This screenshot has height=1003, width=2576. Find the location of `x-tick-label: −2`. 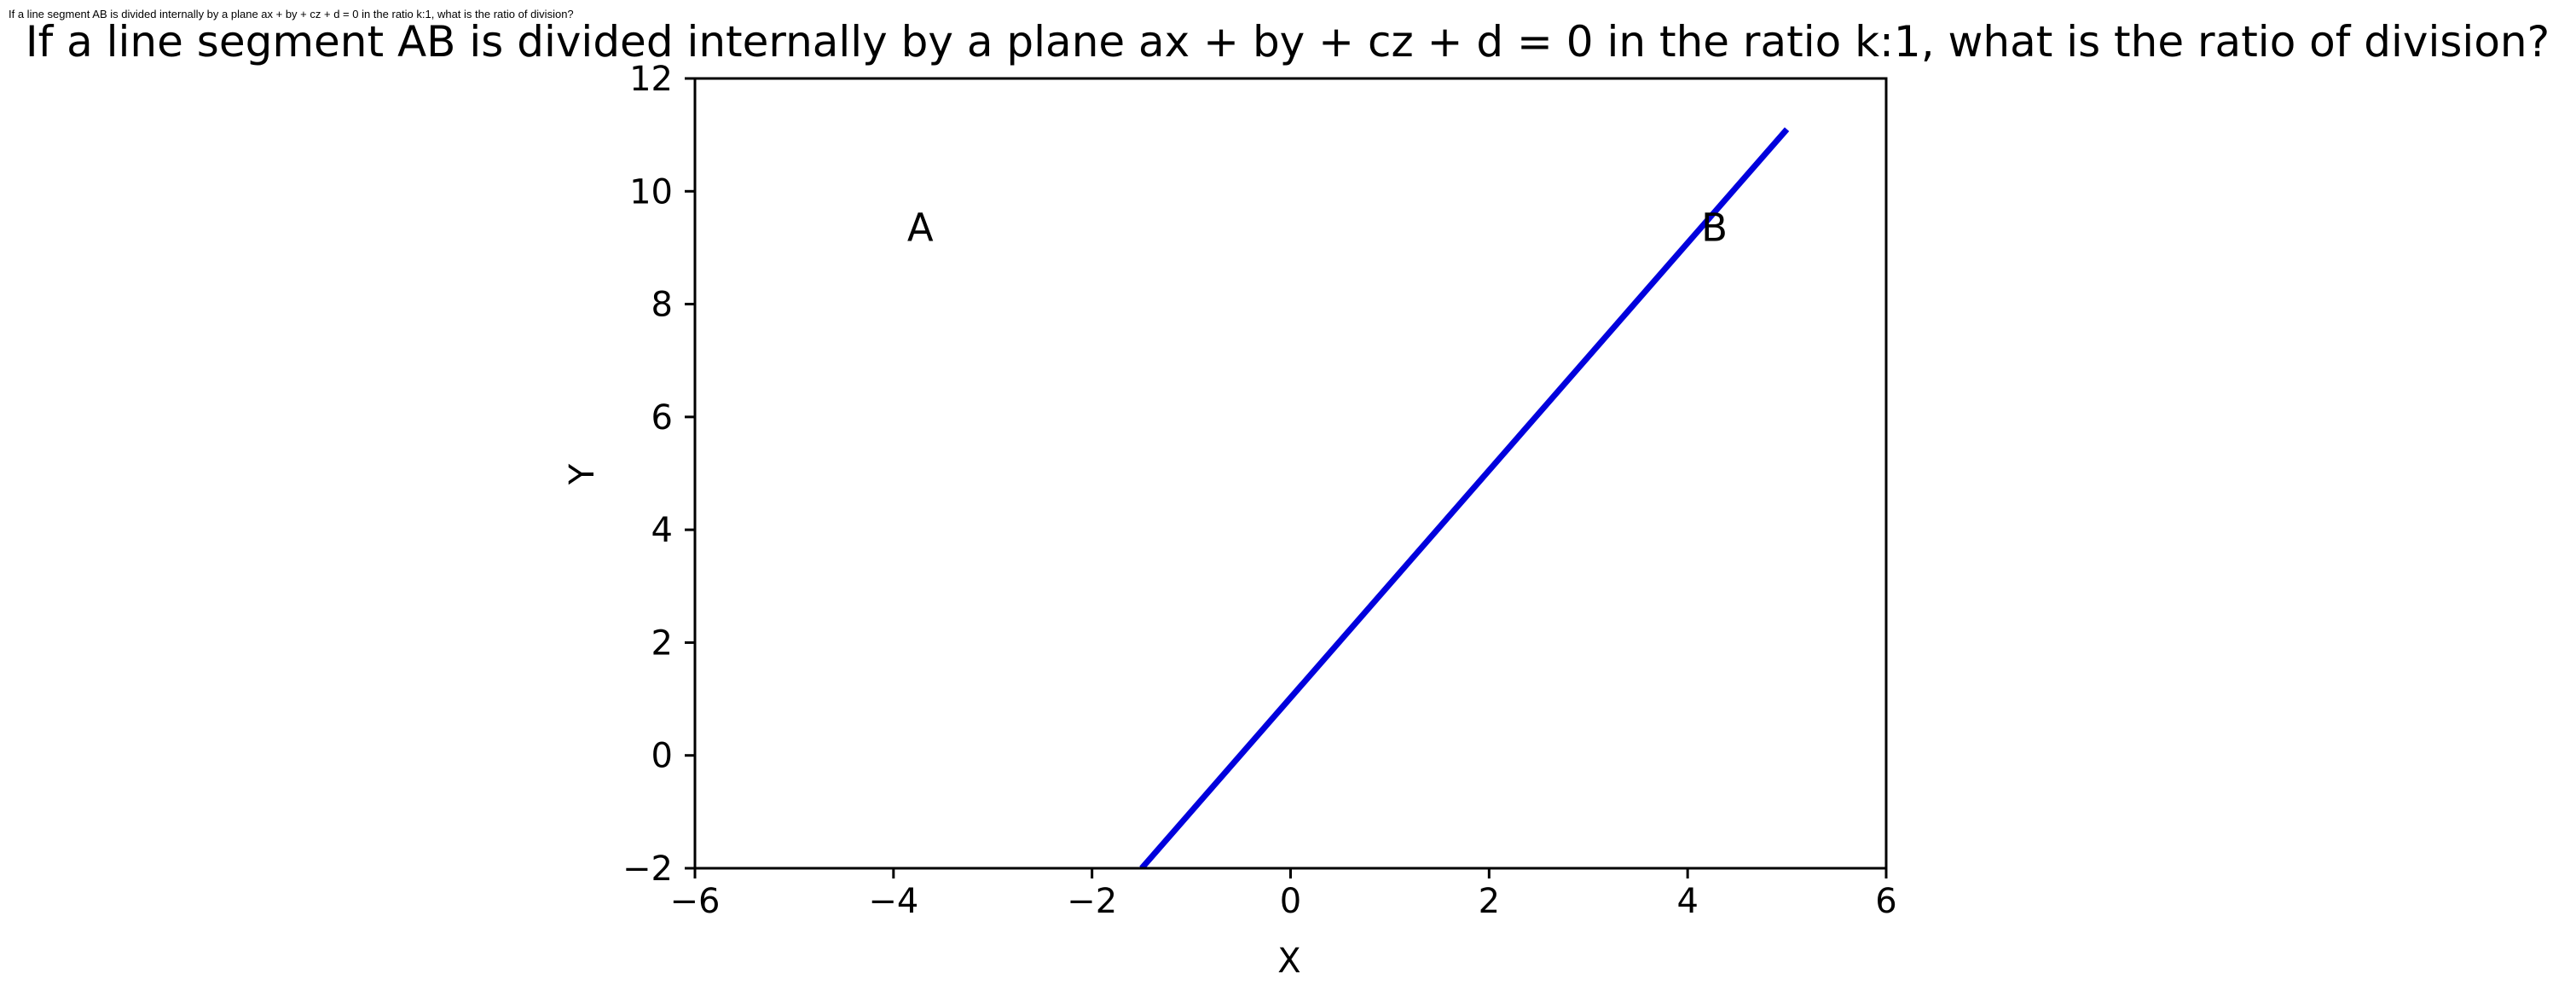

x-tick-label: −2 is located at coordinates (1092, 902).